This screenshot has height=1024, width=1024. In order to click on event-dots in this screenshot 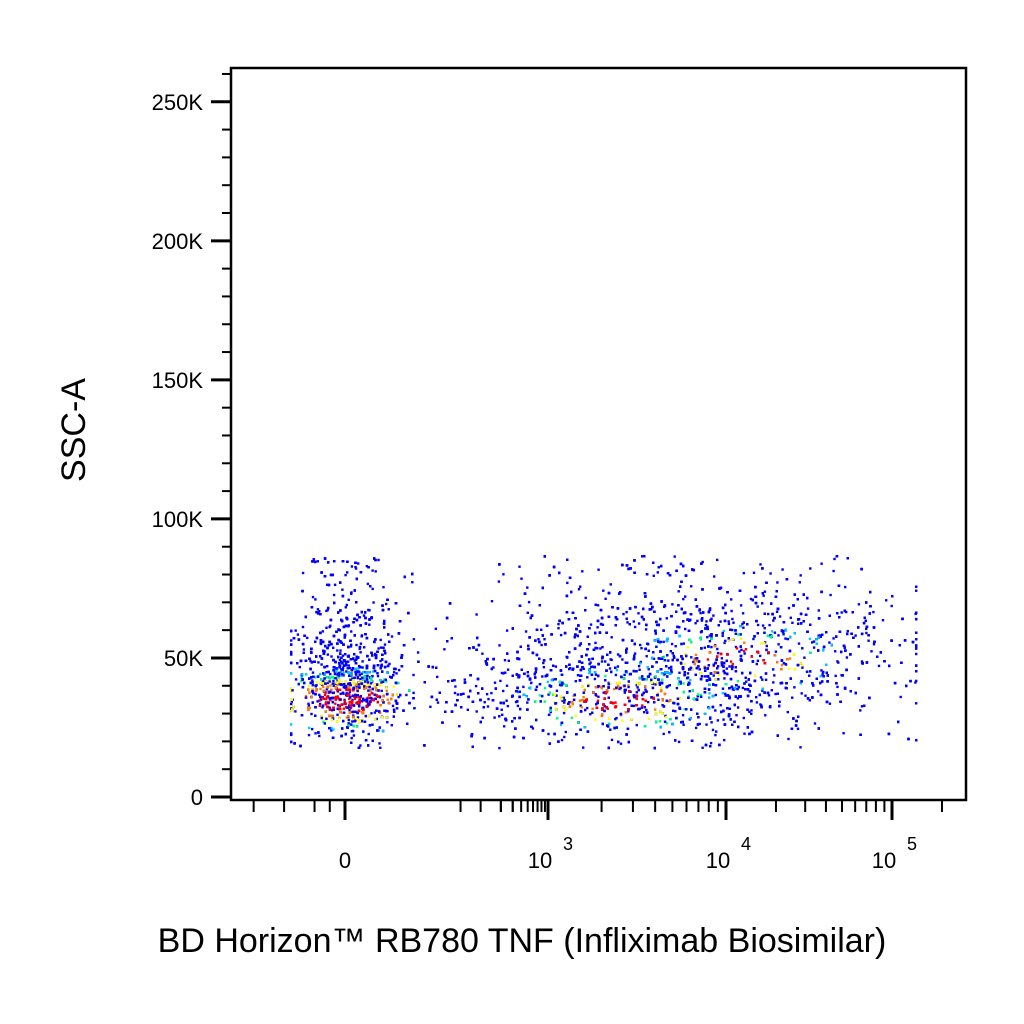, I will do `click(604, 652)`.